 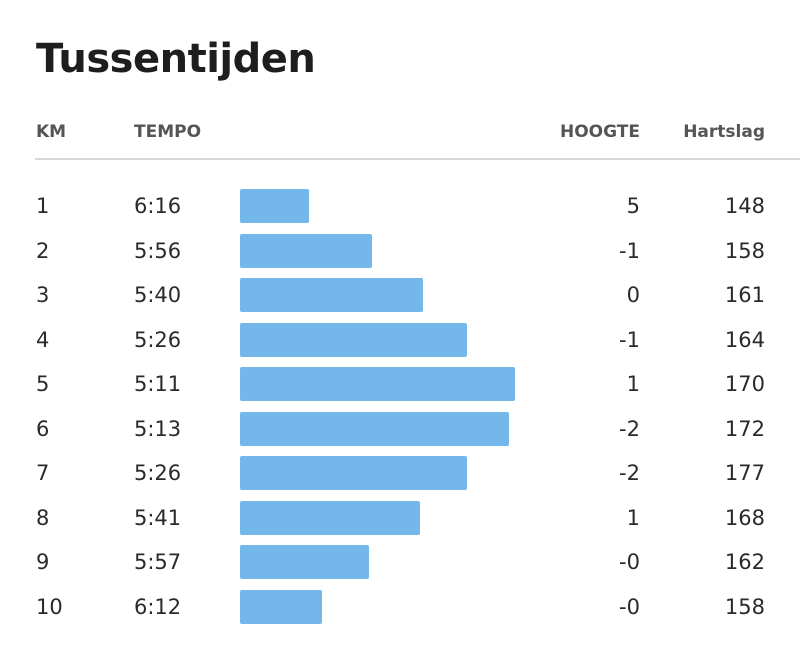 I want to click on tempo: 6:16, so click(x=158, y=206).